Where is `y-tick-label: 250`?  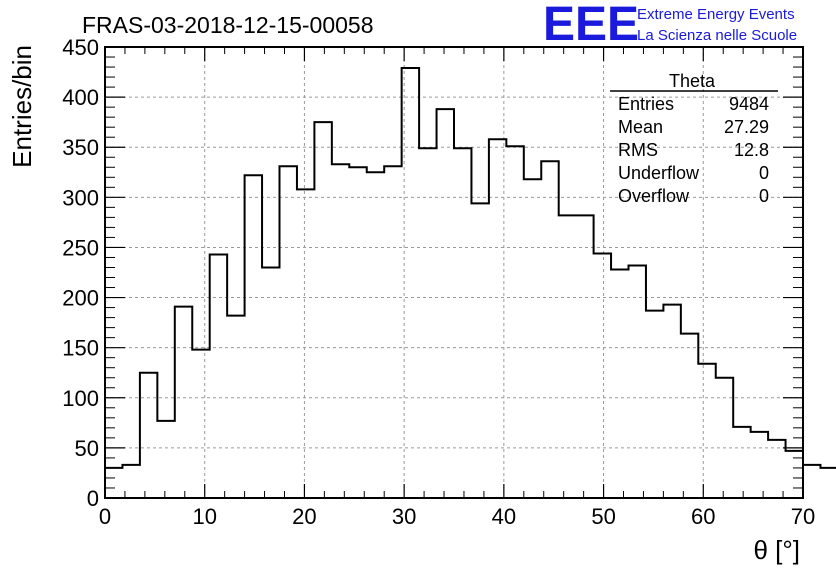 y-tick-label: 250 is located at coordinates (80, 247).